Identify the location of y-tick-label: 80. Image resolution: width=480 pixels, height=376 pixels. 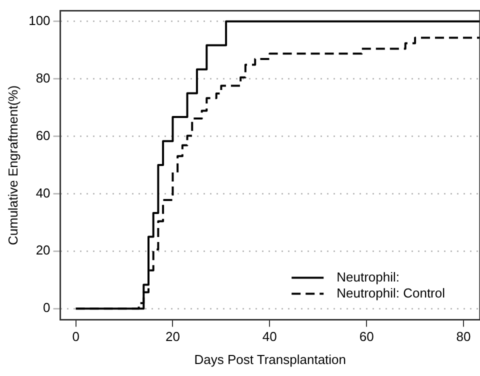
(43, 78).